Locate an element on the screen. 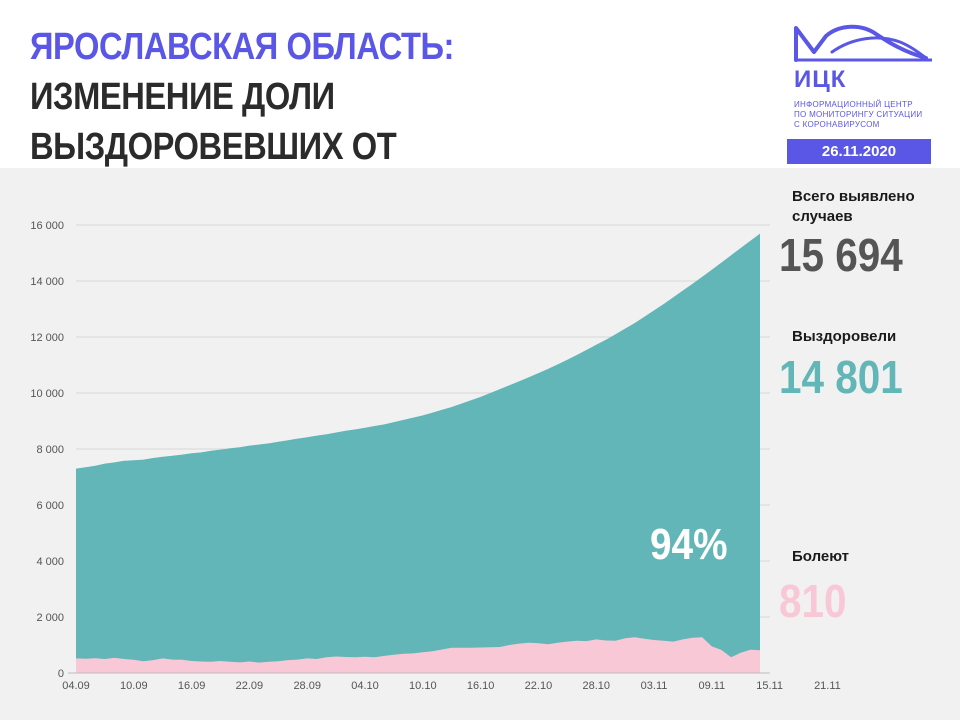 The image size is (960, 720). recovered-share-label: 94% is located at coordinates (689, 544).